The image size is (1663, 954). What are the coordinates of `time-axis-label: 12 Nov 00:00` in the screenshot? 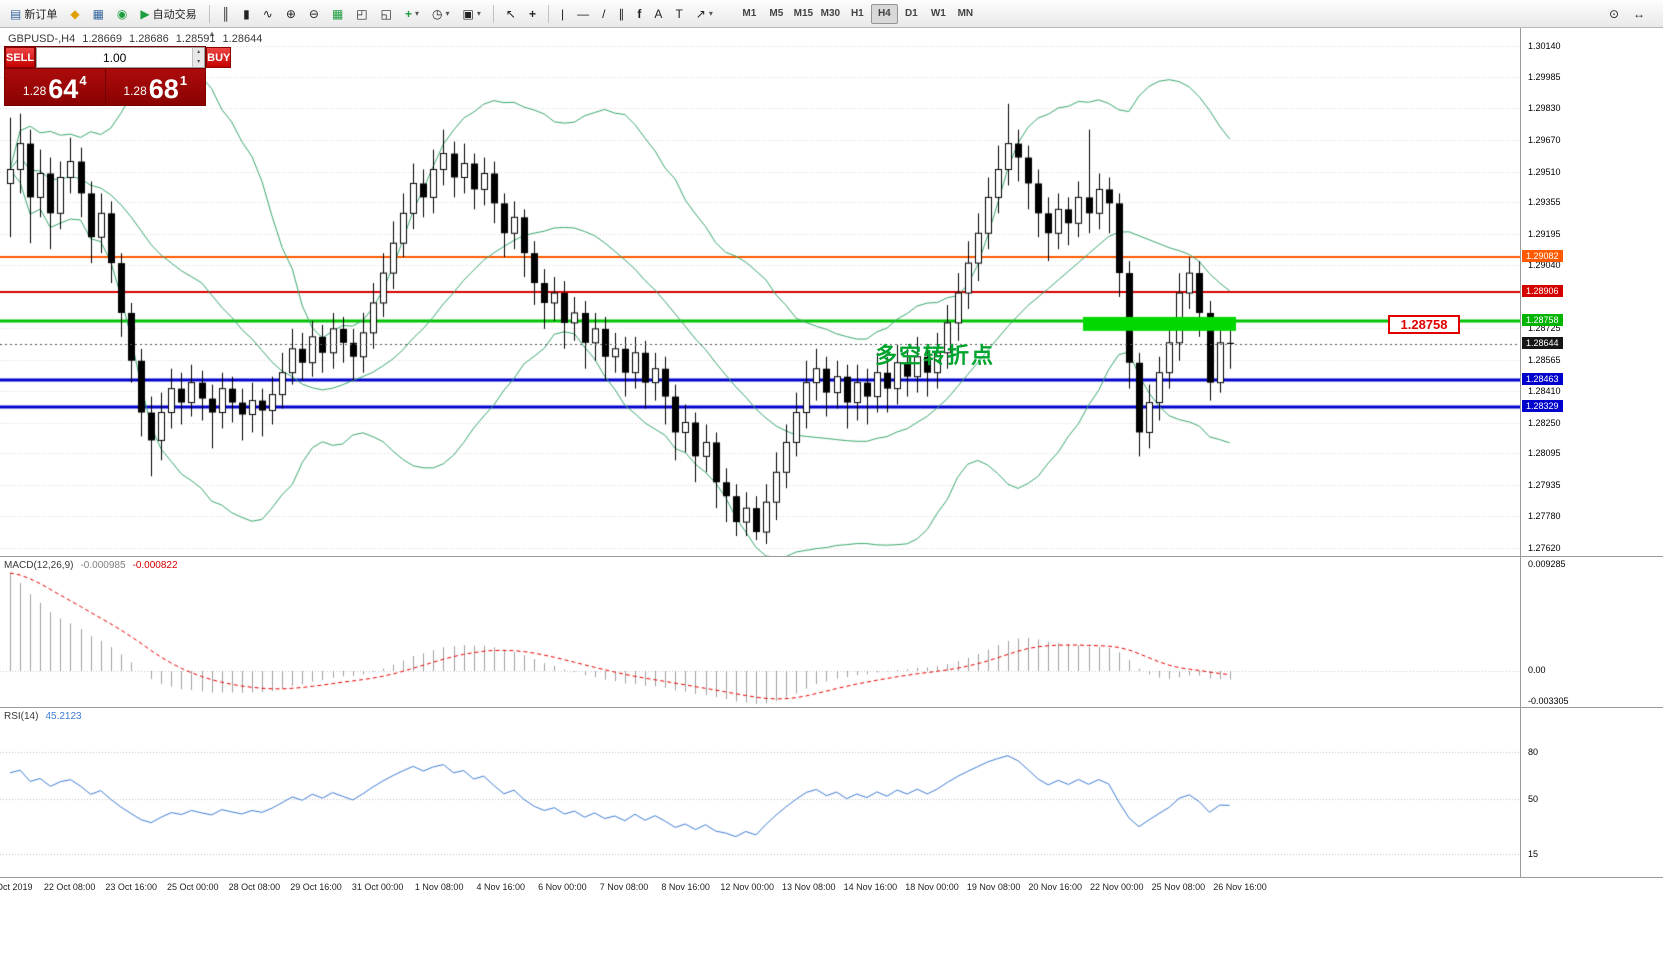 It's located at (747, 887).